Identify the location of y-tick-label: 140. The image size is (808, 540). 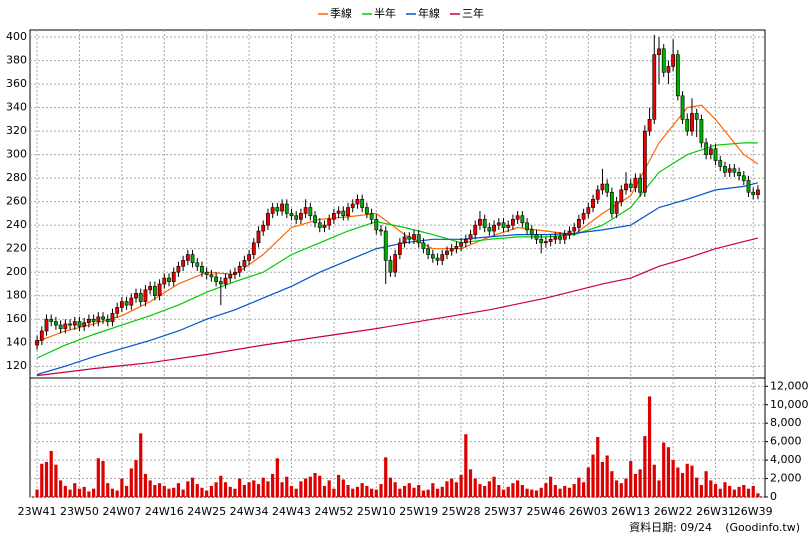
(16, 342).